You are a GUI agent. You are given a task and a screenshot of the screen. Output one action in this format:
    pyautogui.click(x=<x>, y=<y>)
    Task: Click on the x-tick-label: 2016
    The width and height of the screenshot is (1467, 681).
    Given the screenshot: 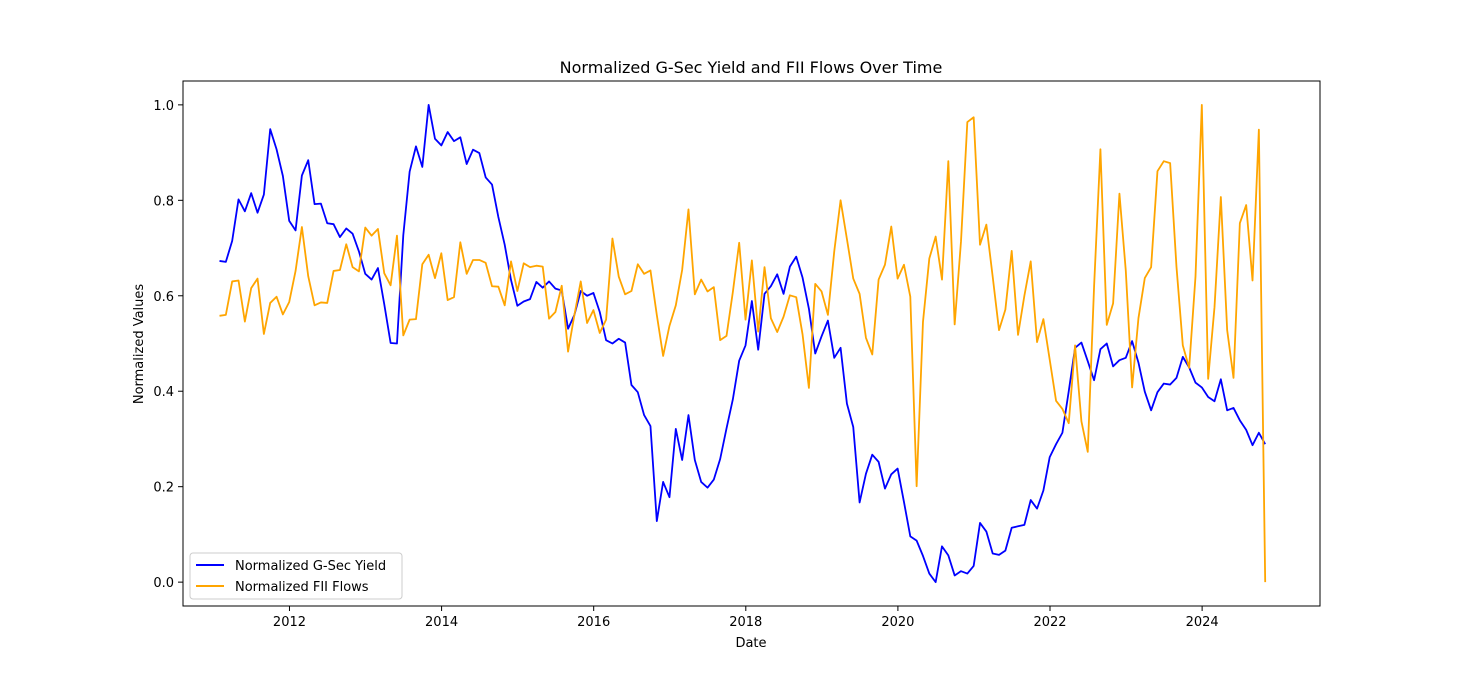 What is the action you would take?
    pyautogui.click(x=593, y=622)
    